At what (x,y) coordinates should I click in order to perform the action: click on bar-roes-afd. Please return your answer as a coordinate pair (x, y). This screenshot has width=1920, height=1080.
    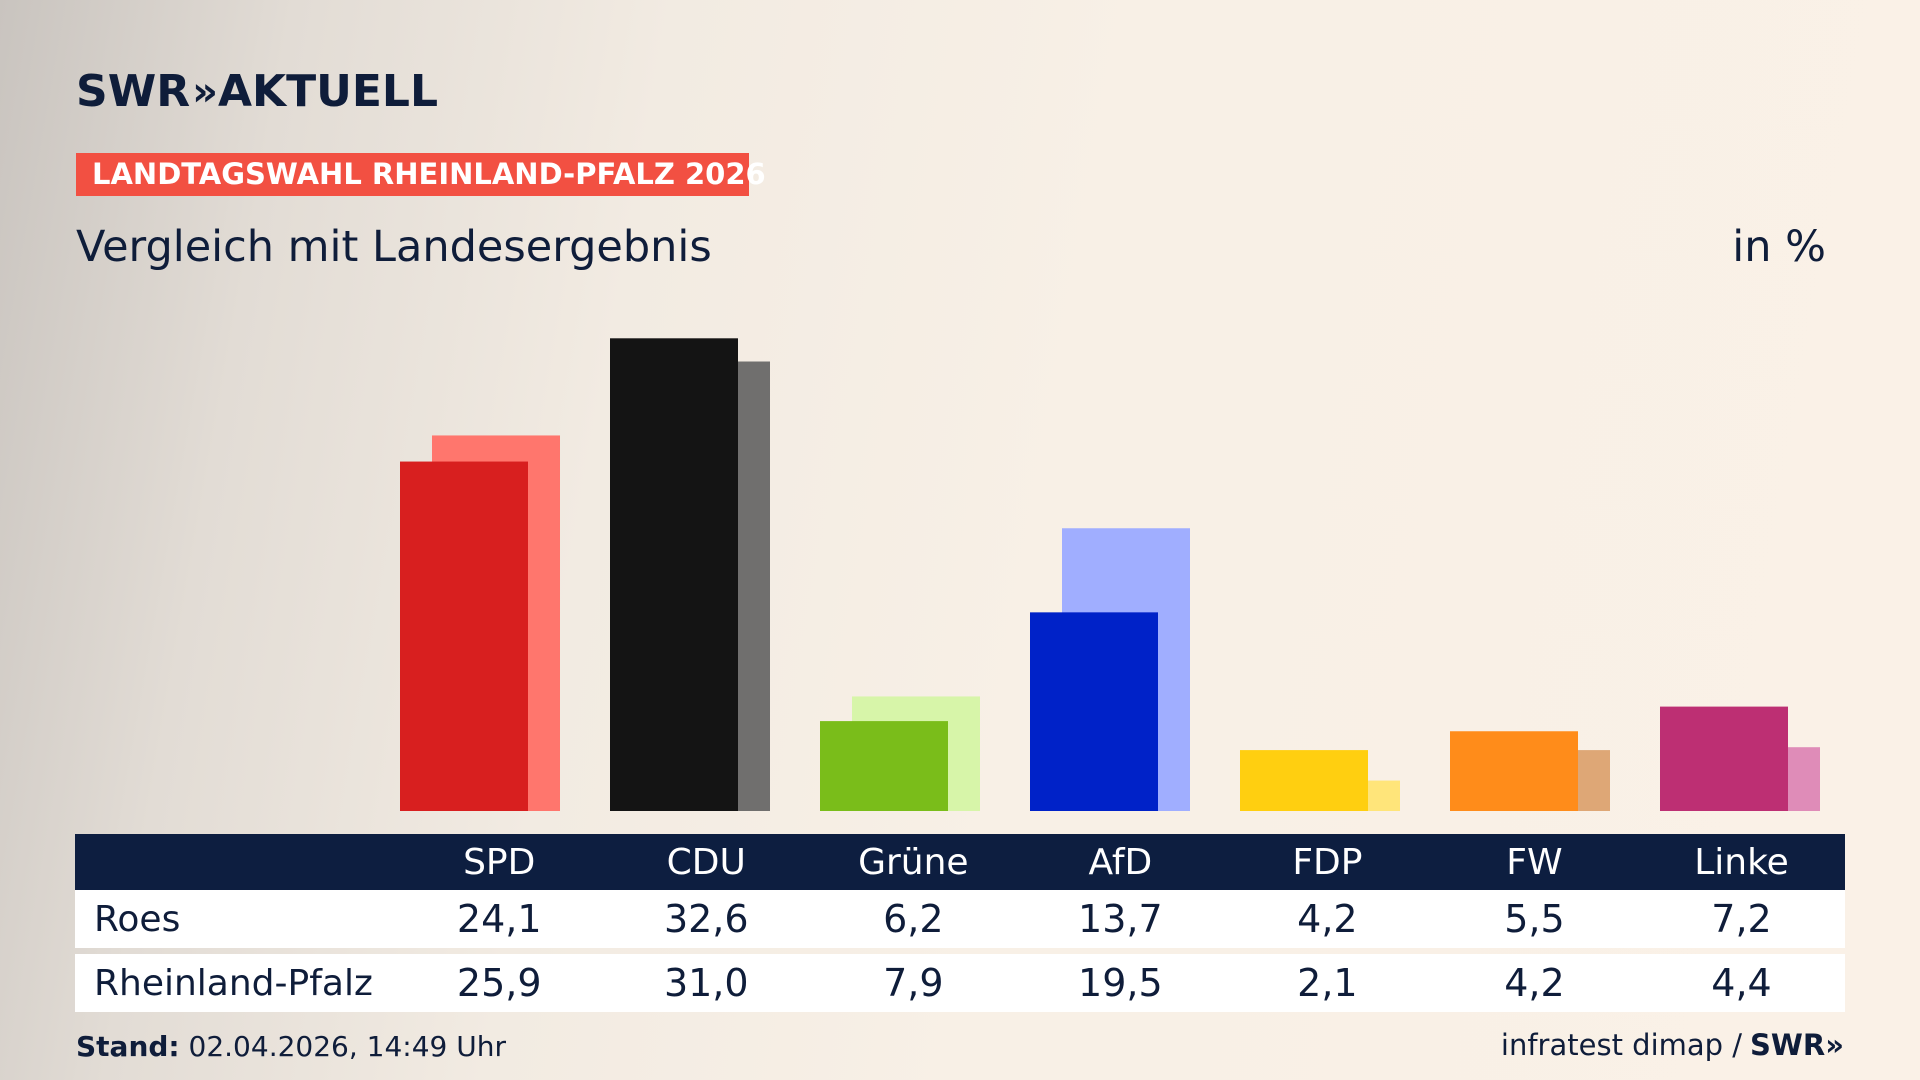
    Looking at the image, I should click on (1094, 711).